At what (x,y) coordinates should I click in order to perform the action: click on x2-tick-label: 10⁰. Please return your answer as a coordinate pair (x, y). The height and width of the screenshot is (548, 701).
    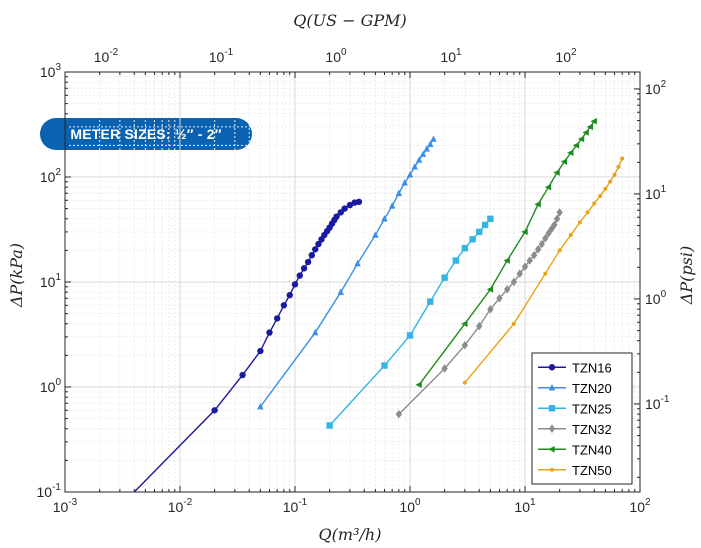
    Looking at the image, I should click on (336, 56).